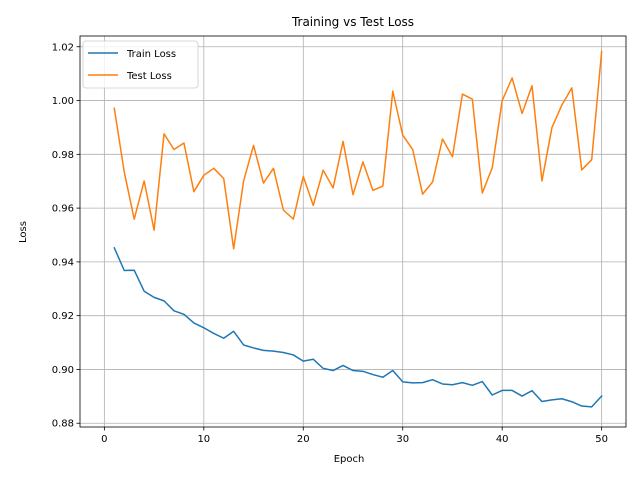 This screenshot has width=640, height=480. I want to click on x-tick-label: 0, so click(104, 439).